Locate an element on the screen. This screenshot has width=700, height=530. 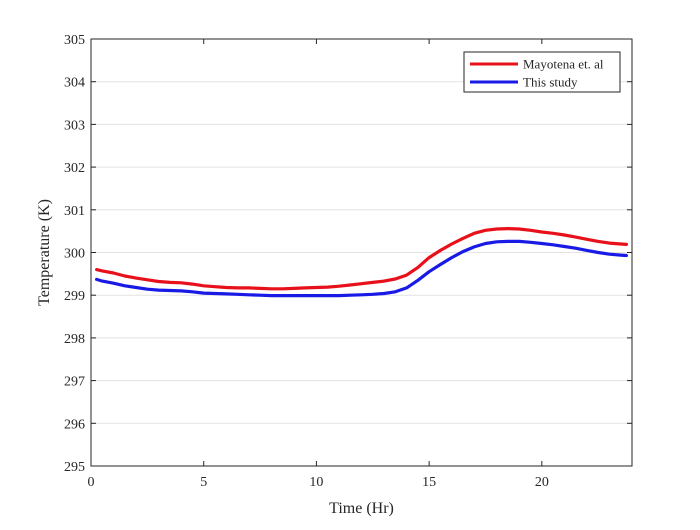
y-tick-label: 305 is located at coordinates (74, 40).